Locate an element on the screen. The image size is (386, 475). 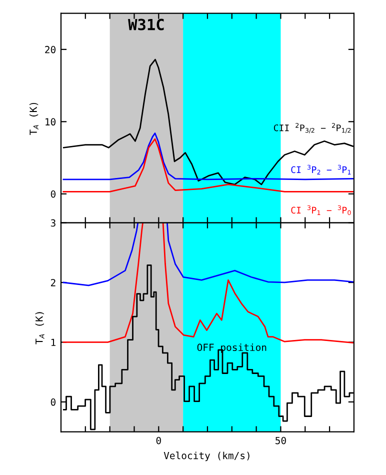
band-label: W31C is located at coordinates (146, 24).